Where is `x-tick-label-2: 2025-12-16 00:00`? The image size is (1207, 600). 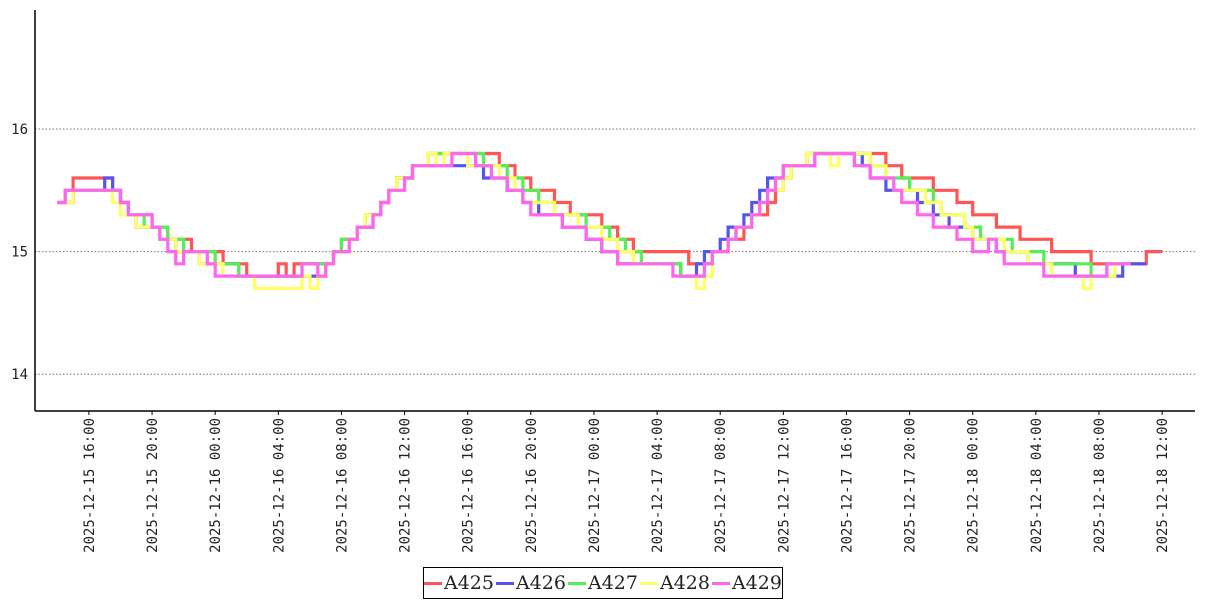 x-tick-label-2: 2025-12-16 00:00 is located at coordinates (216, 485).